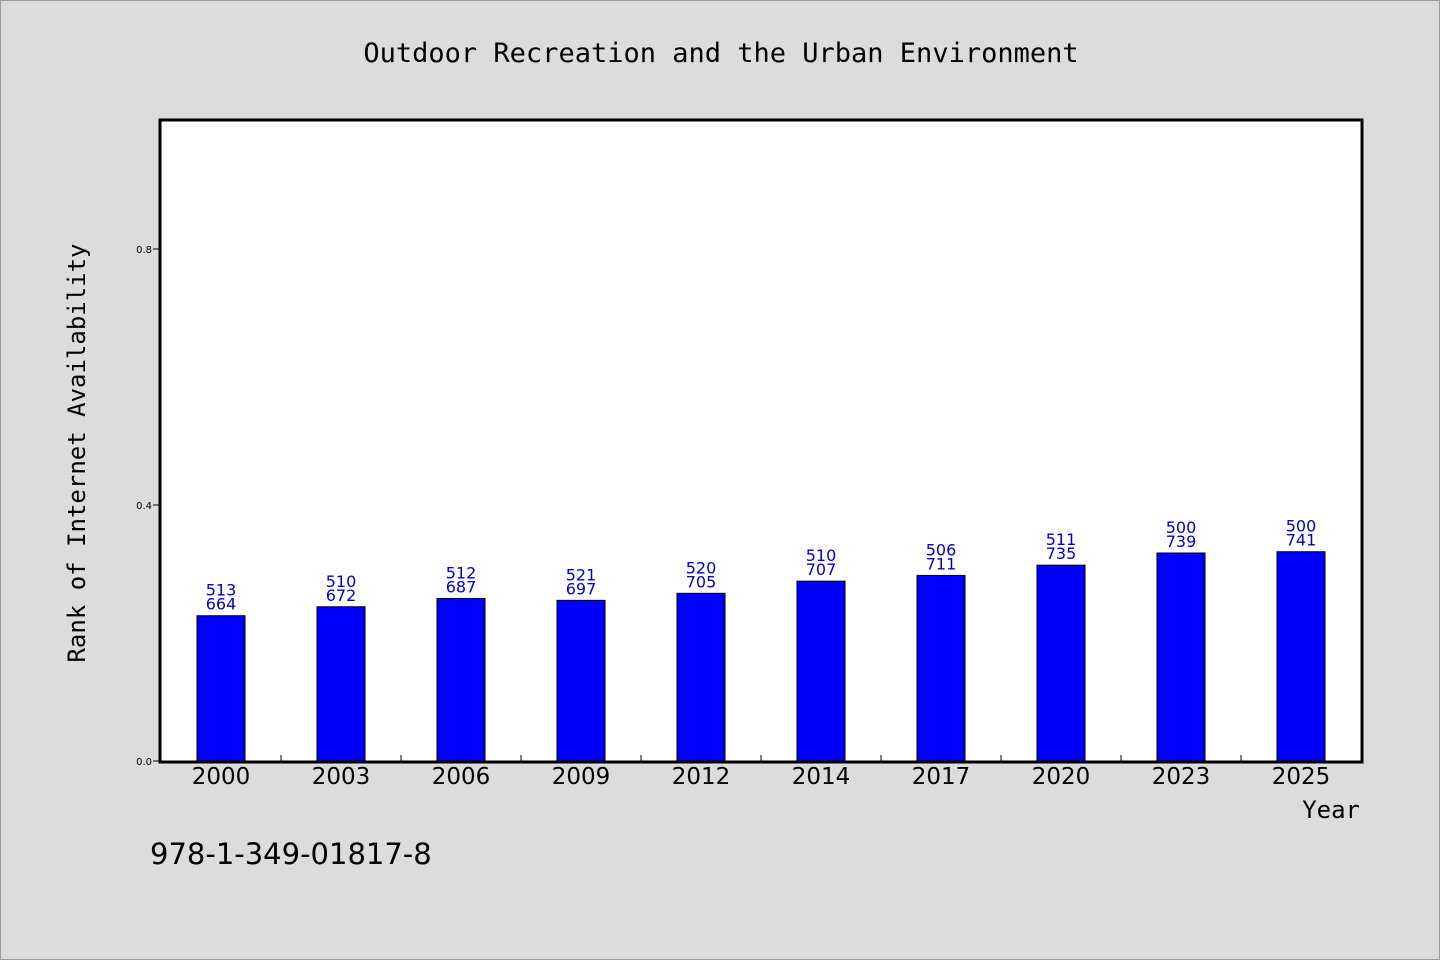 The width and height of the screenshot is (1440, 961). What do you see at coordinates (144, 762) in the screenshot?
I see `y-tick-label: 0.0` at bounding box center [144, 762].